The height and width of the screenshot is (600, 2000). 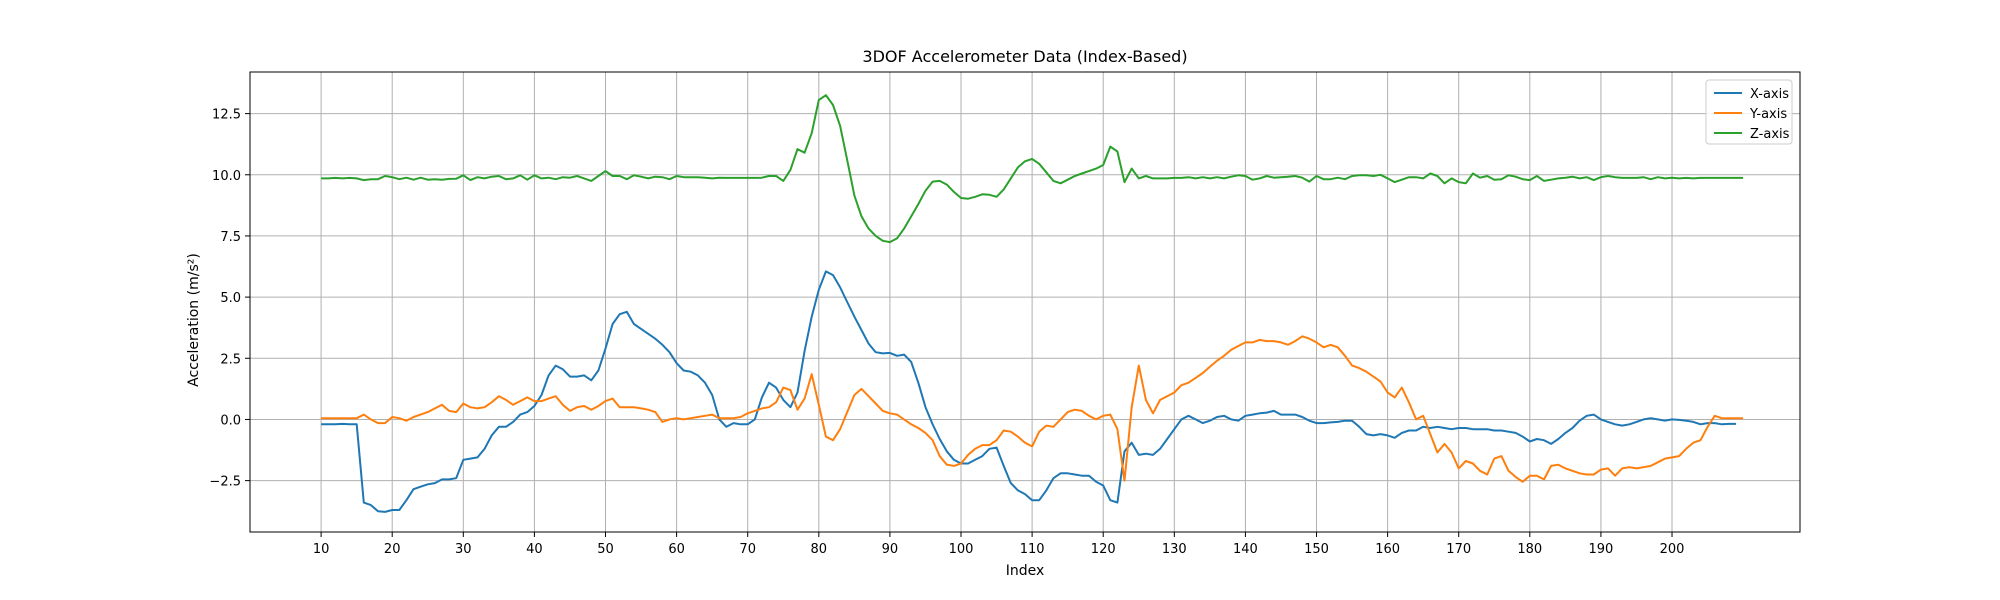 What do you see at coordinates (819, 549) in the screenshot?
I see `x-tick-label: 80` at bounding box center [819, 549].